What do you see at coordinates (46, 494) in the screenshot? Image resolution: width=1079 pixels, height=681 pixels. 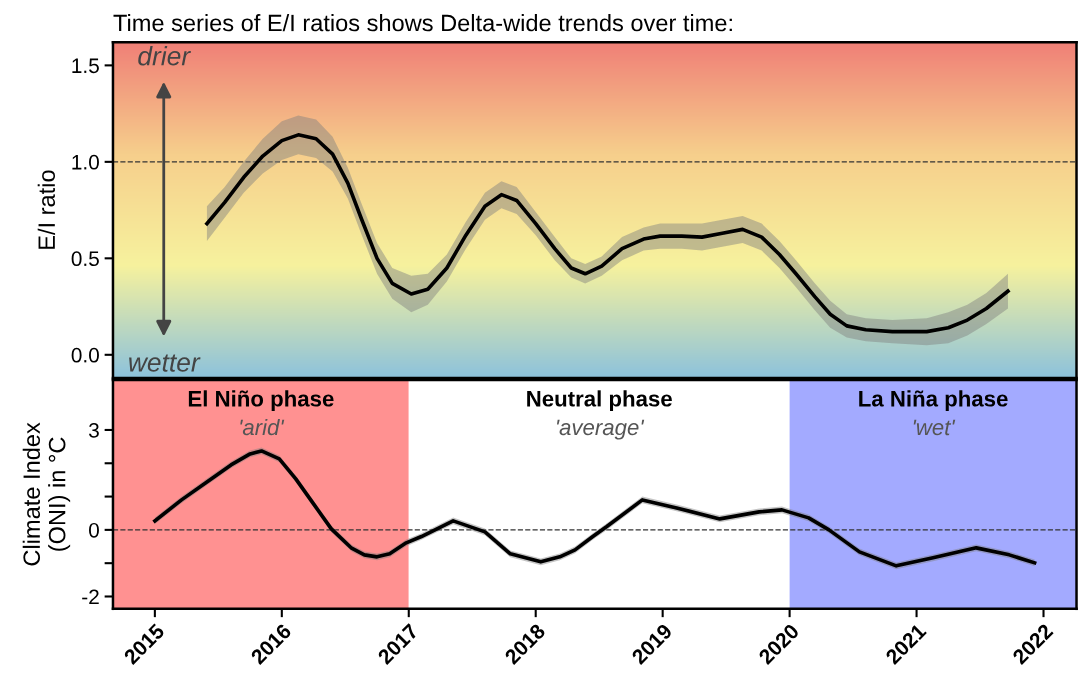 I see `y-axis-title: Climate Index (ONI) in °C` at bounding box center [46, 494].